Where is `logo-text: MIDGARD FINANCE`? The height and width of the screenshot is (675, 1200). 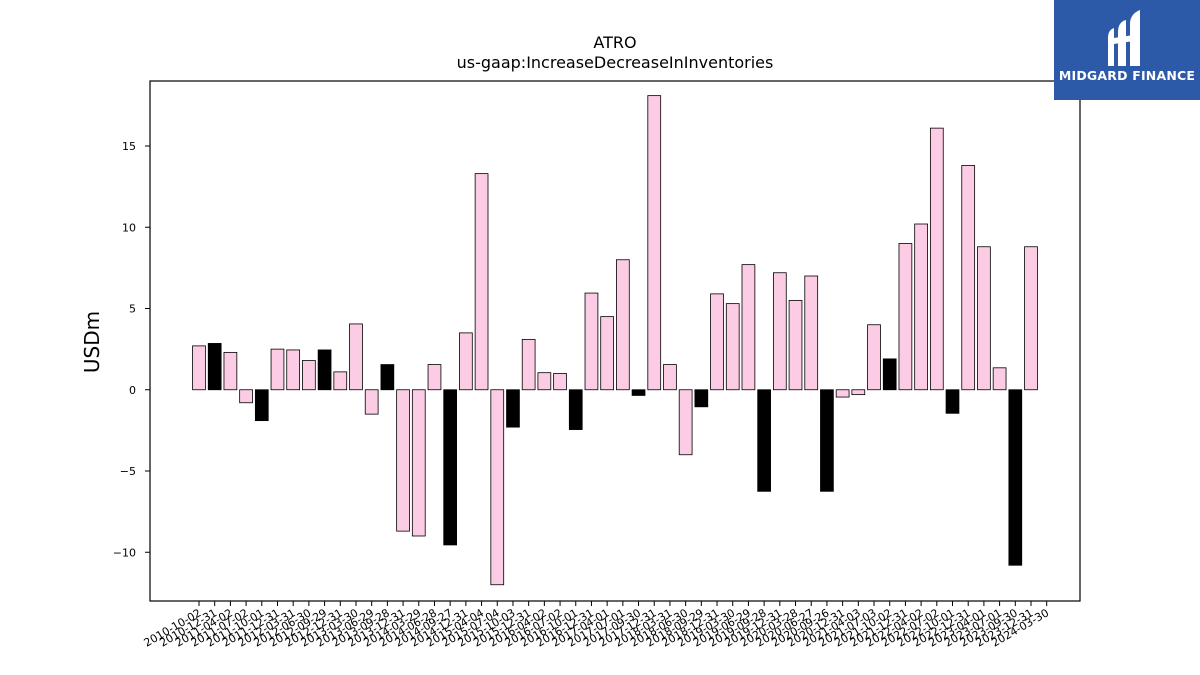
logo-text: MIDGARD FINANCE is located at coordinates (1127, 75).